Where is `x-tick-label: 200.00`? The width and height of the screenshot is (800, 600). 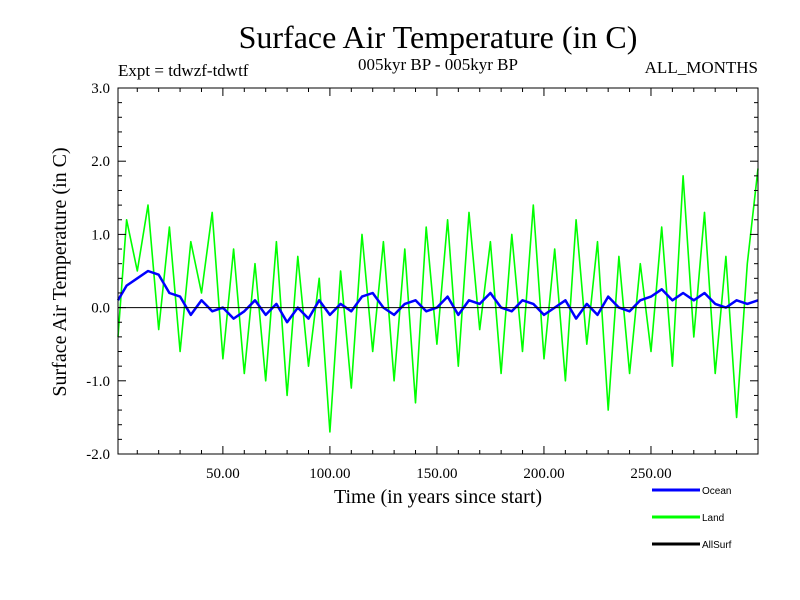
x-tick-label: 200.00 is located at coordinates (543, 474).